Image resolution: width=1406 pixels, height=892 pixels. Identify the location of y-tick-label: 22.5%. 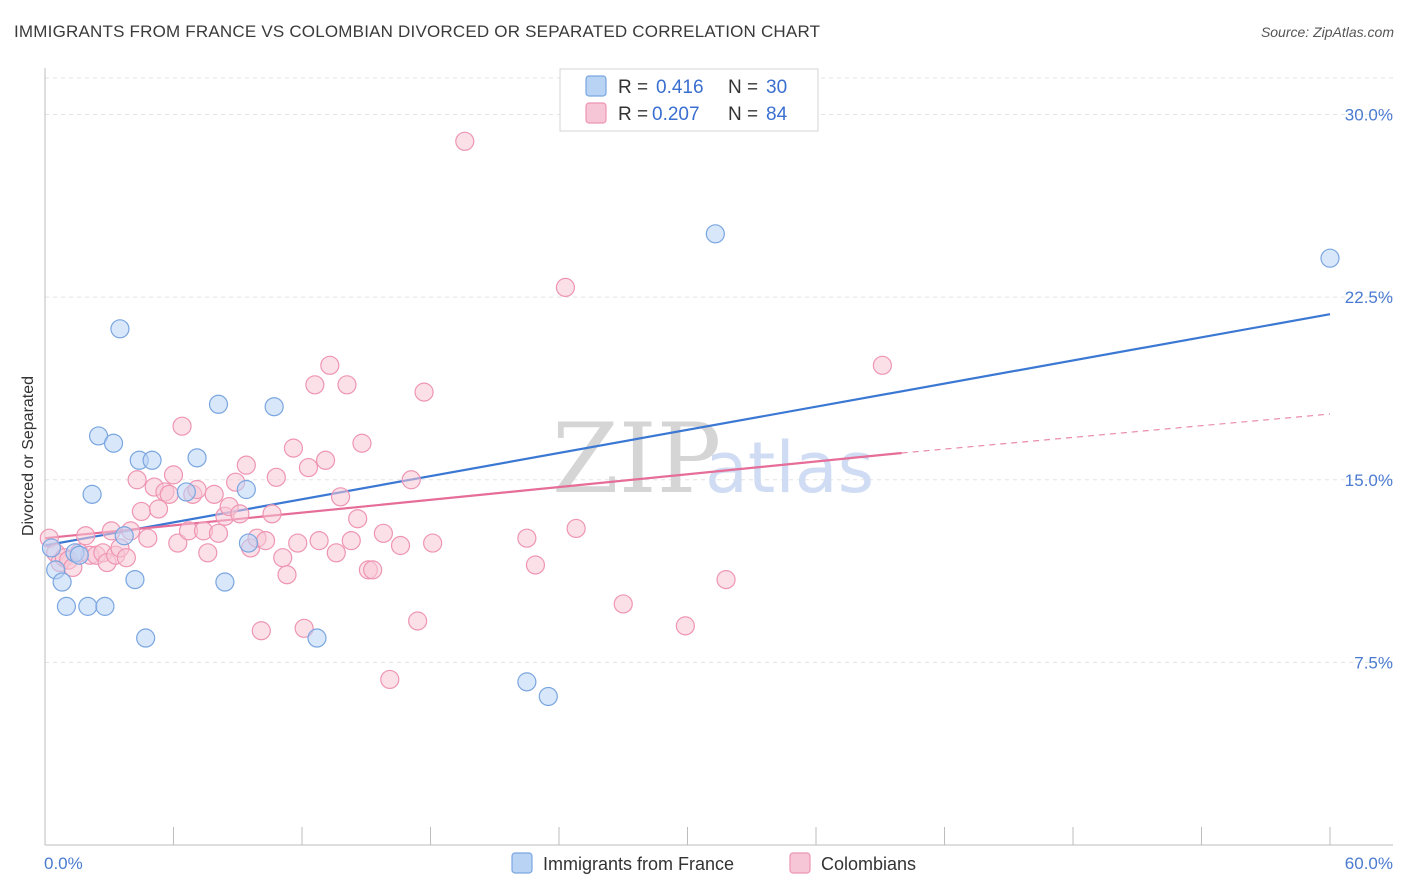
(1369, 297).